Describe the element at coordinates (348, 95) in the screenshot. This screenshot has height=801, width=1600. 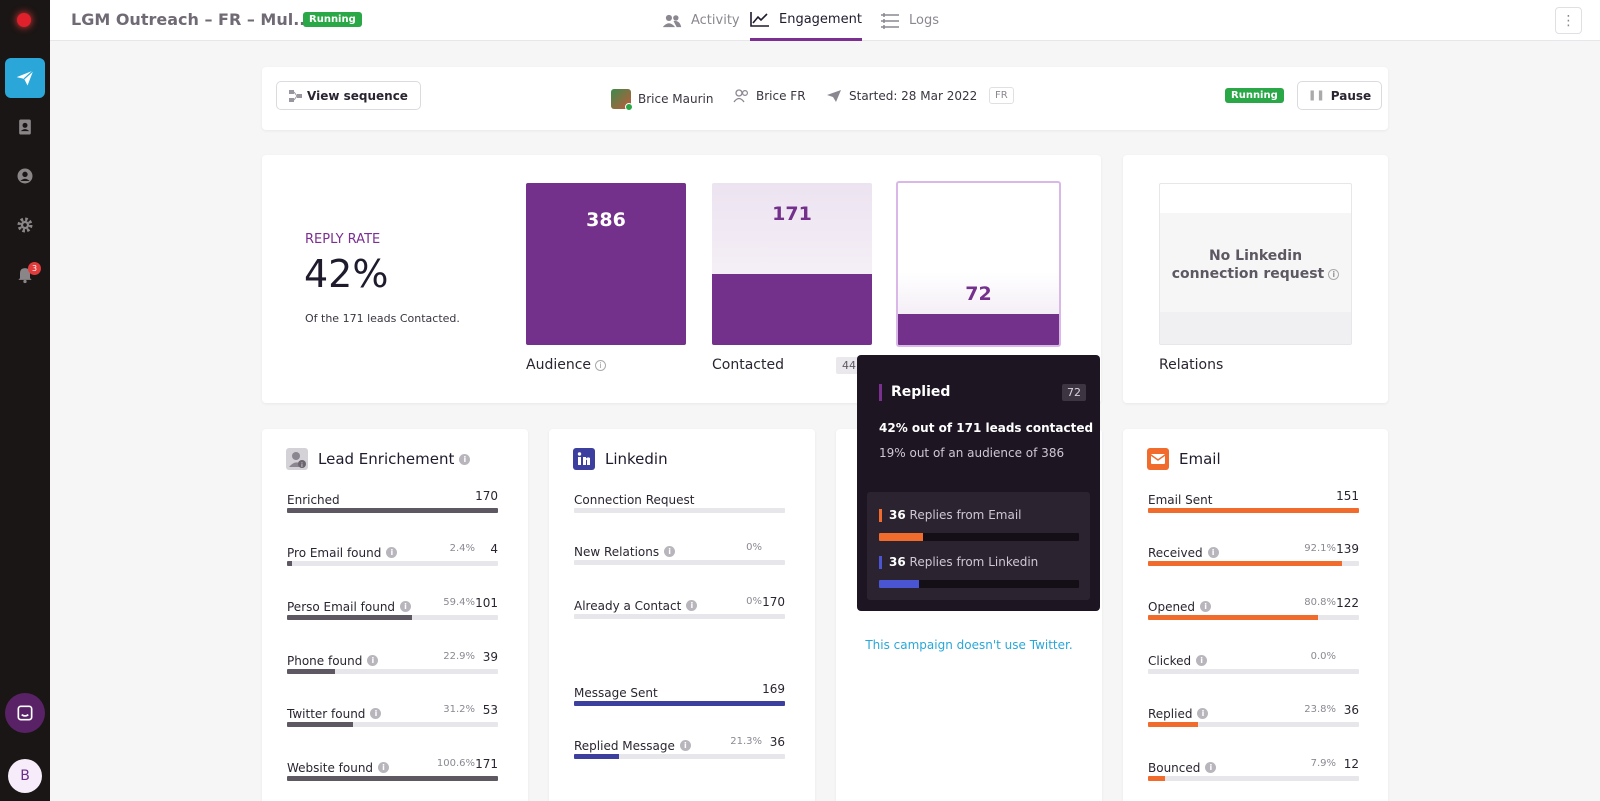
I see `view-sequence-button: View sequence` at that location.